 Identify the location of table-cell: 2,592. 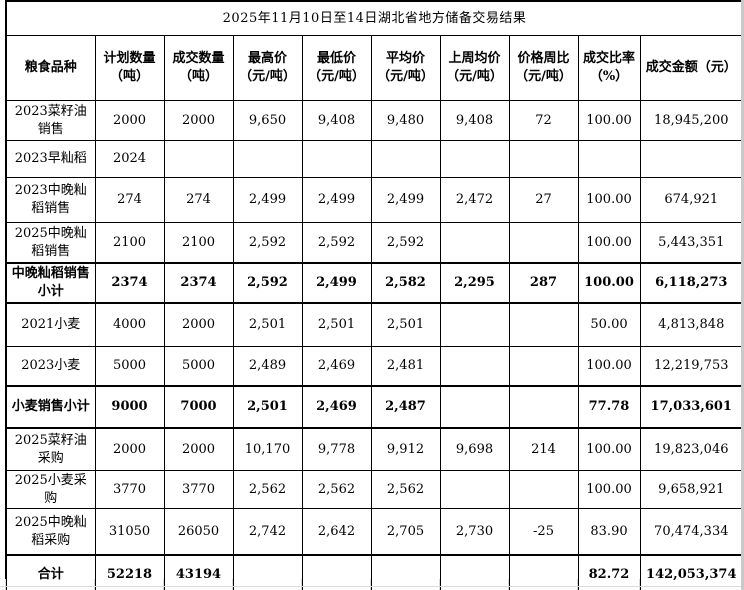
(405, 243).